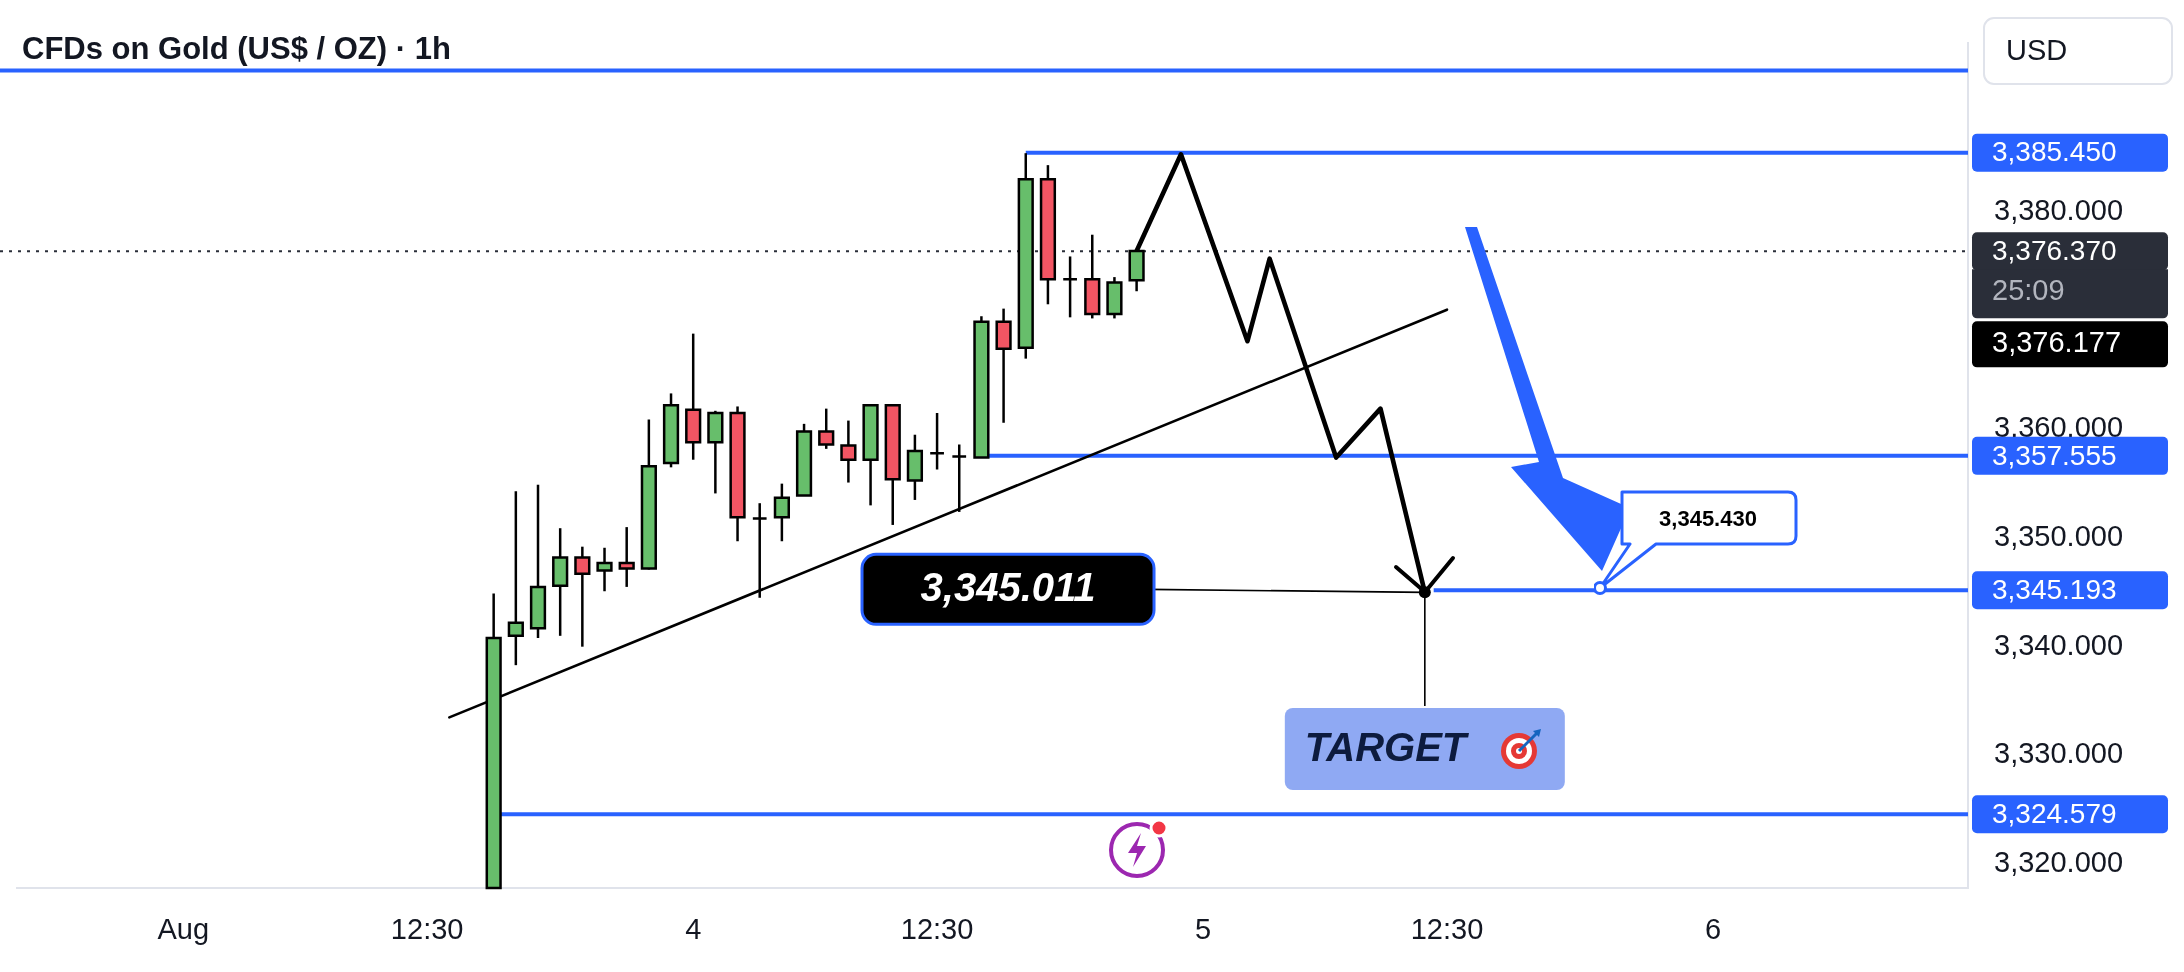 This screenshot has height=972, width=2184. I want to click on text: 3,376.177, so click(2057, 342).